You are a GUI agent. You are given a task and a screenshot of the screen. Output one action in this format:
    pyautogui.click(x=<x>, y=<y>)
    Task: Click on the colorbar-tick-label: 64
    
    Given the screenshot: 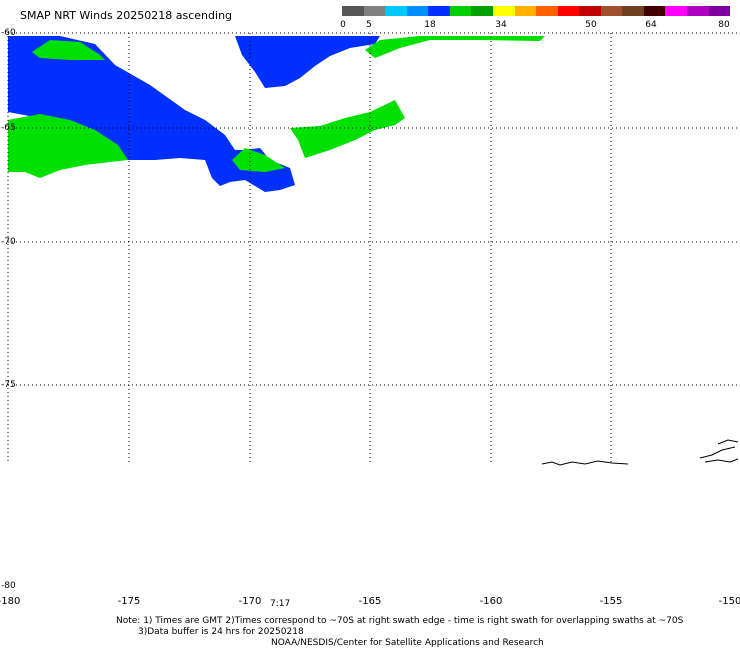 What is the action you would take?
    pyautogui.click(x=651, y=25)
    